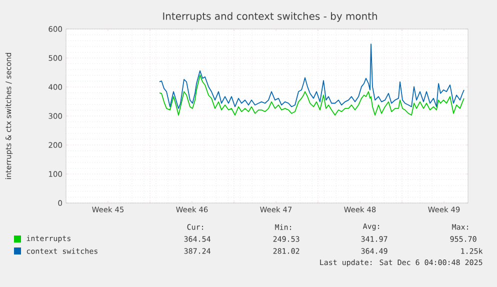  I want to click on chart-title: Interrupts and context switches - by month, so click(270, 17).